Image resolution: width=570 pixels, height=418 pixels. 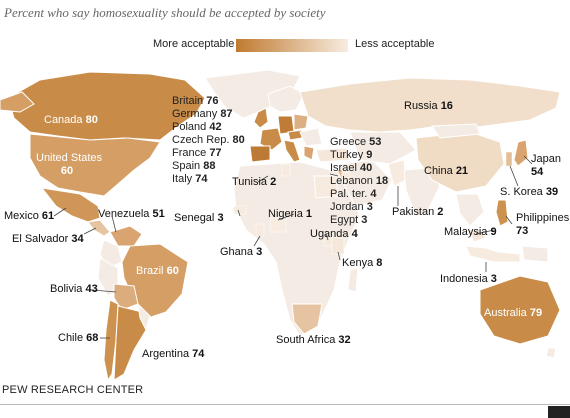 What do you see at coordinates (71, 120) in the screenshot?
I see `label-canada: Canada 80` at bounding box center [71, 120].